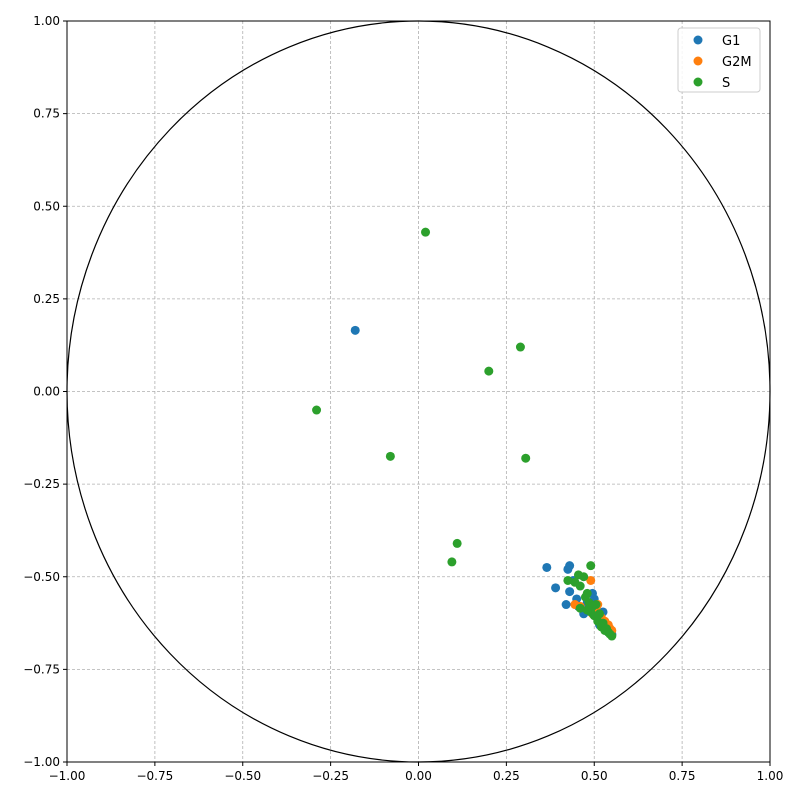 This screenshot has width=800, height=800. I want to click on x-tick-label-8: 1.00, so click(770, 776).